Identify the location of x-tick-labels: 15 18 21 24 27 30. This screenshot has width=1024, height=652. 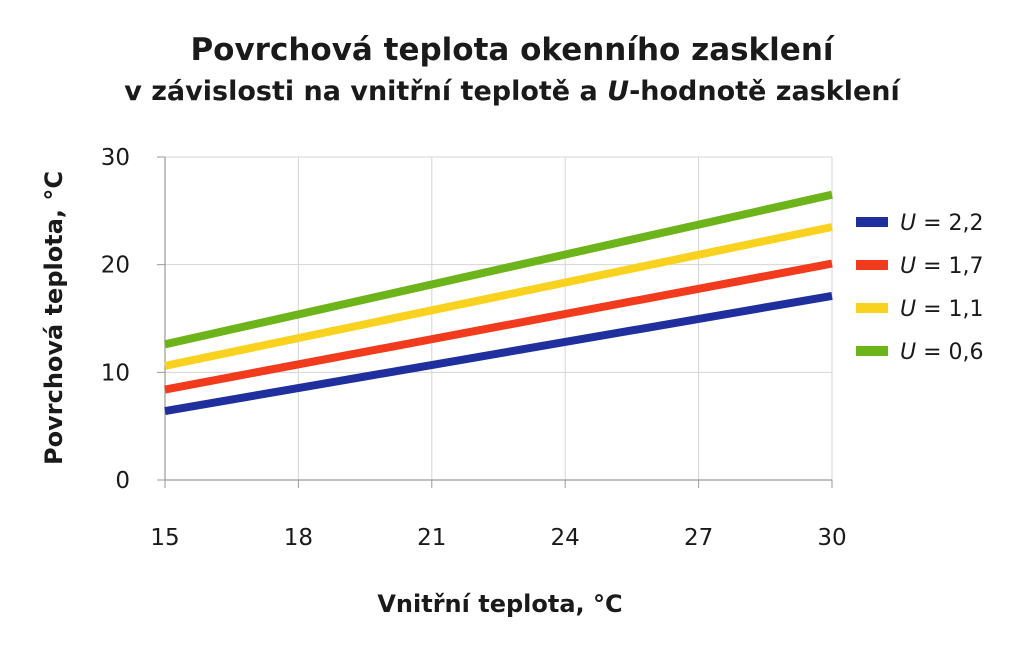
(498, 538).